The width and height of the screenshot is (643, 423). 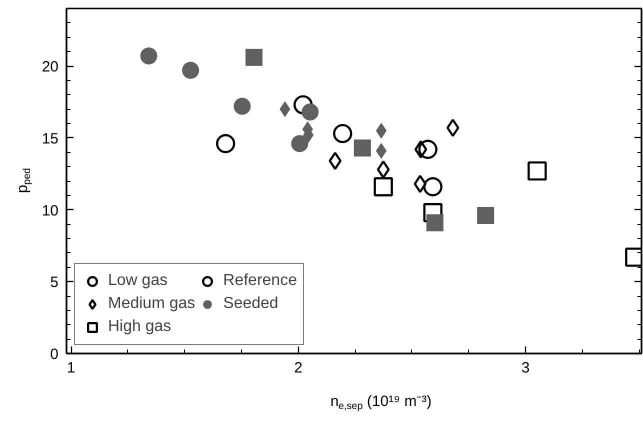 I want to click on legend-label: High gas, so click(x=140, y=327).